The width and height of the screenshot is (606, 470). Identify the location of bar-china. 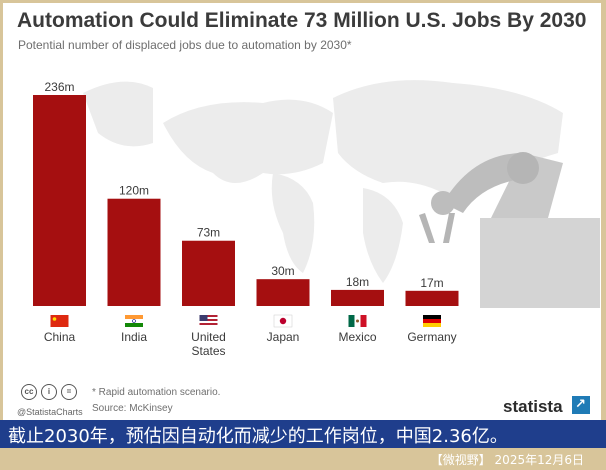
(59, 200).